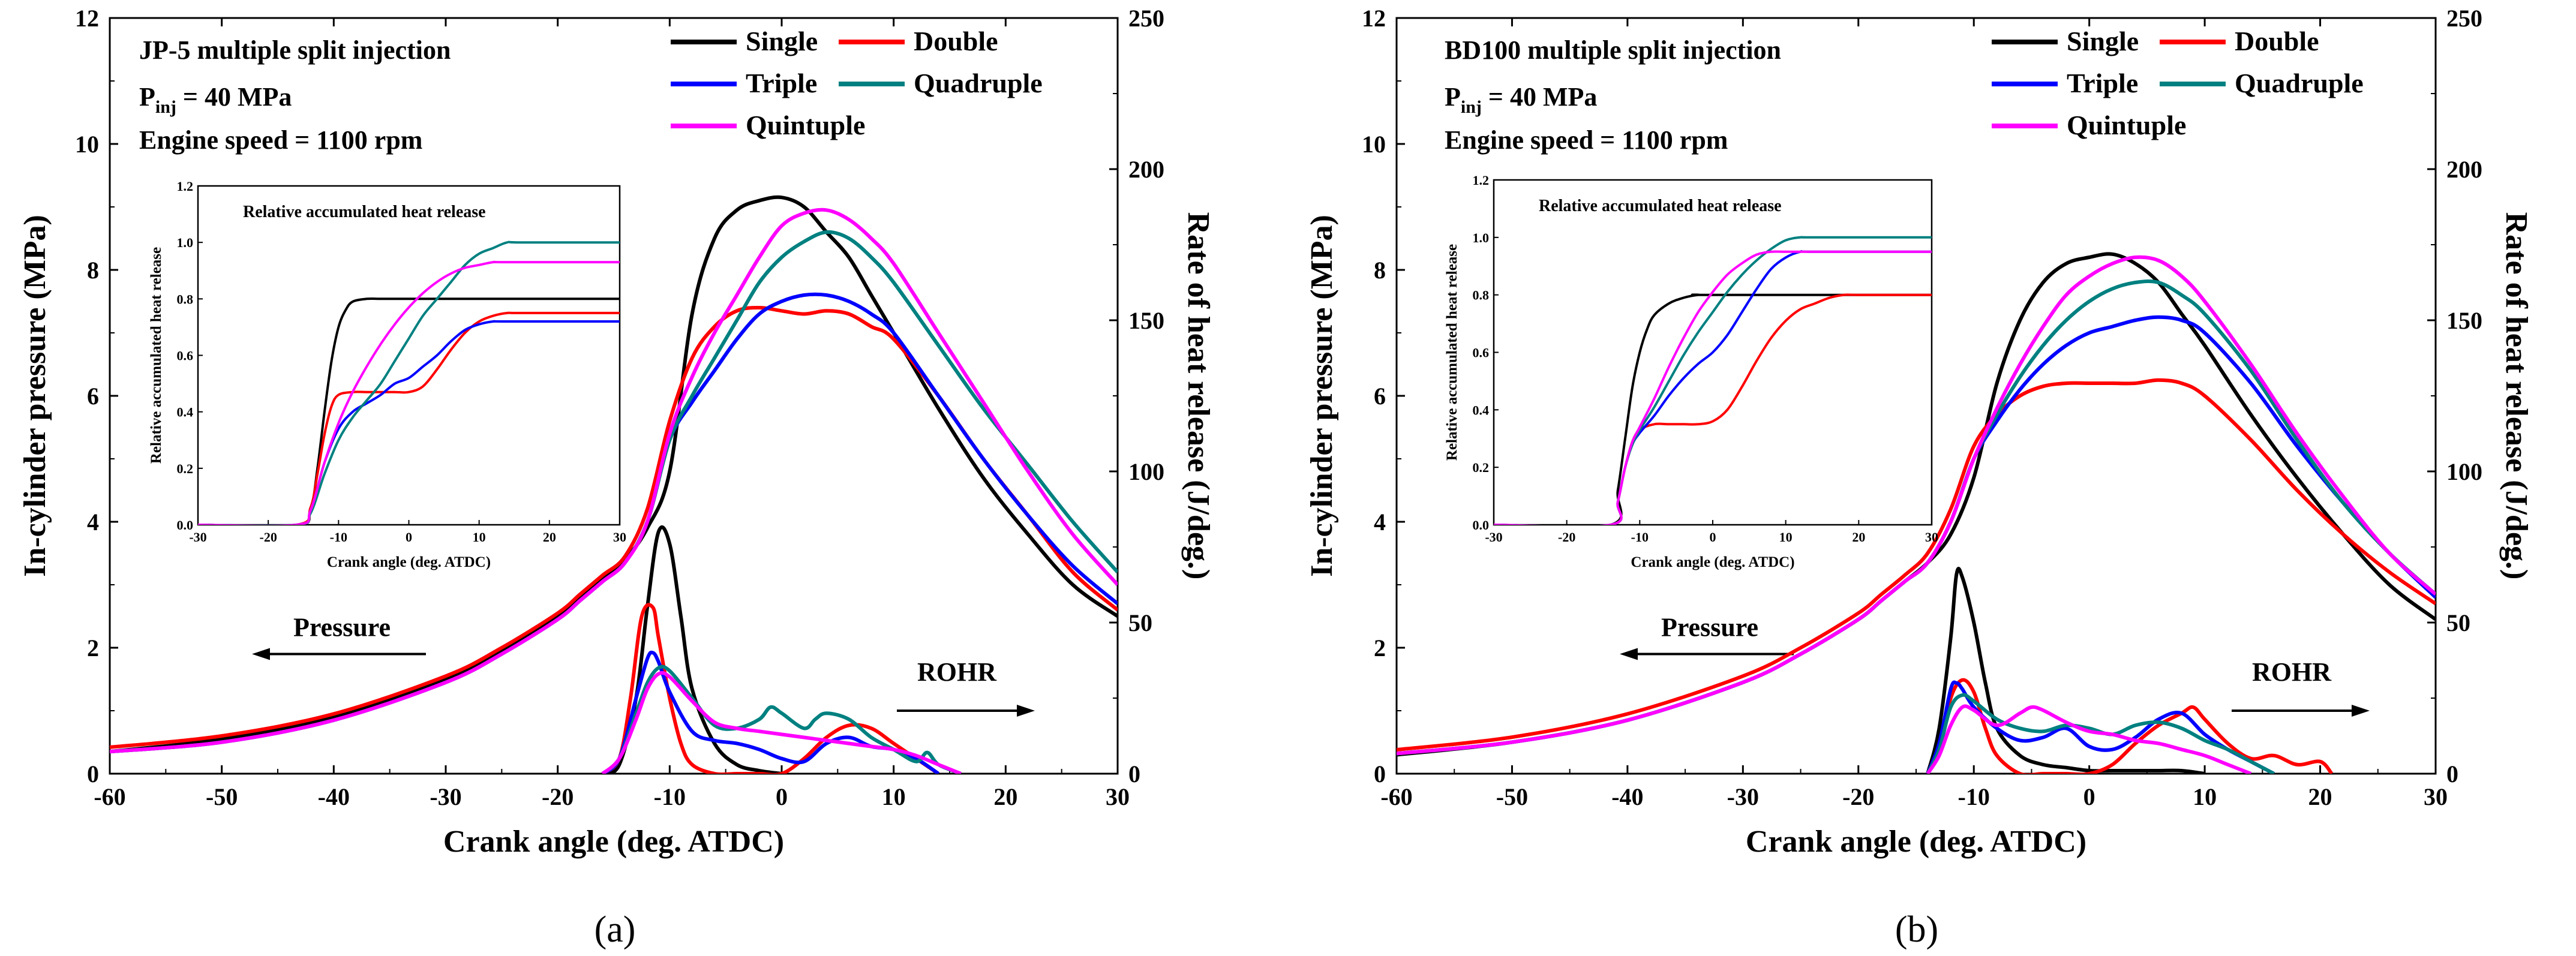 This screenshot has height=956, width=2576. I want to click on inset-line-single, so click(1713, 409).